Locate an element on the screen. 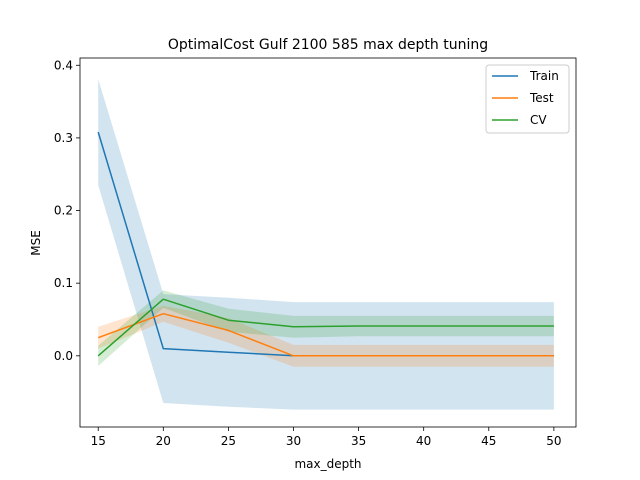 The image size is (640, 480). x-tick-label: 15 is located at coordinates (98, 441).